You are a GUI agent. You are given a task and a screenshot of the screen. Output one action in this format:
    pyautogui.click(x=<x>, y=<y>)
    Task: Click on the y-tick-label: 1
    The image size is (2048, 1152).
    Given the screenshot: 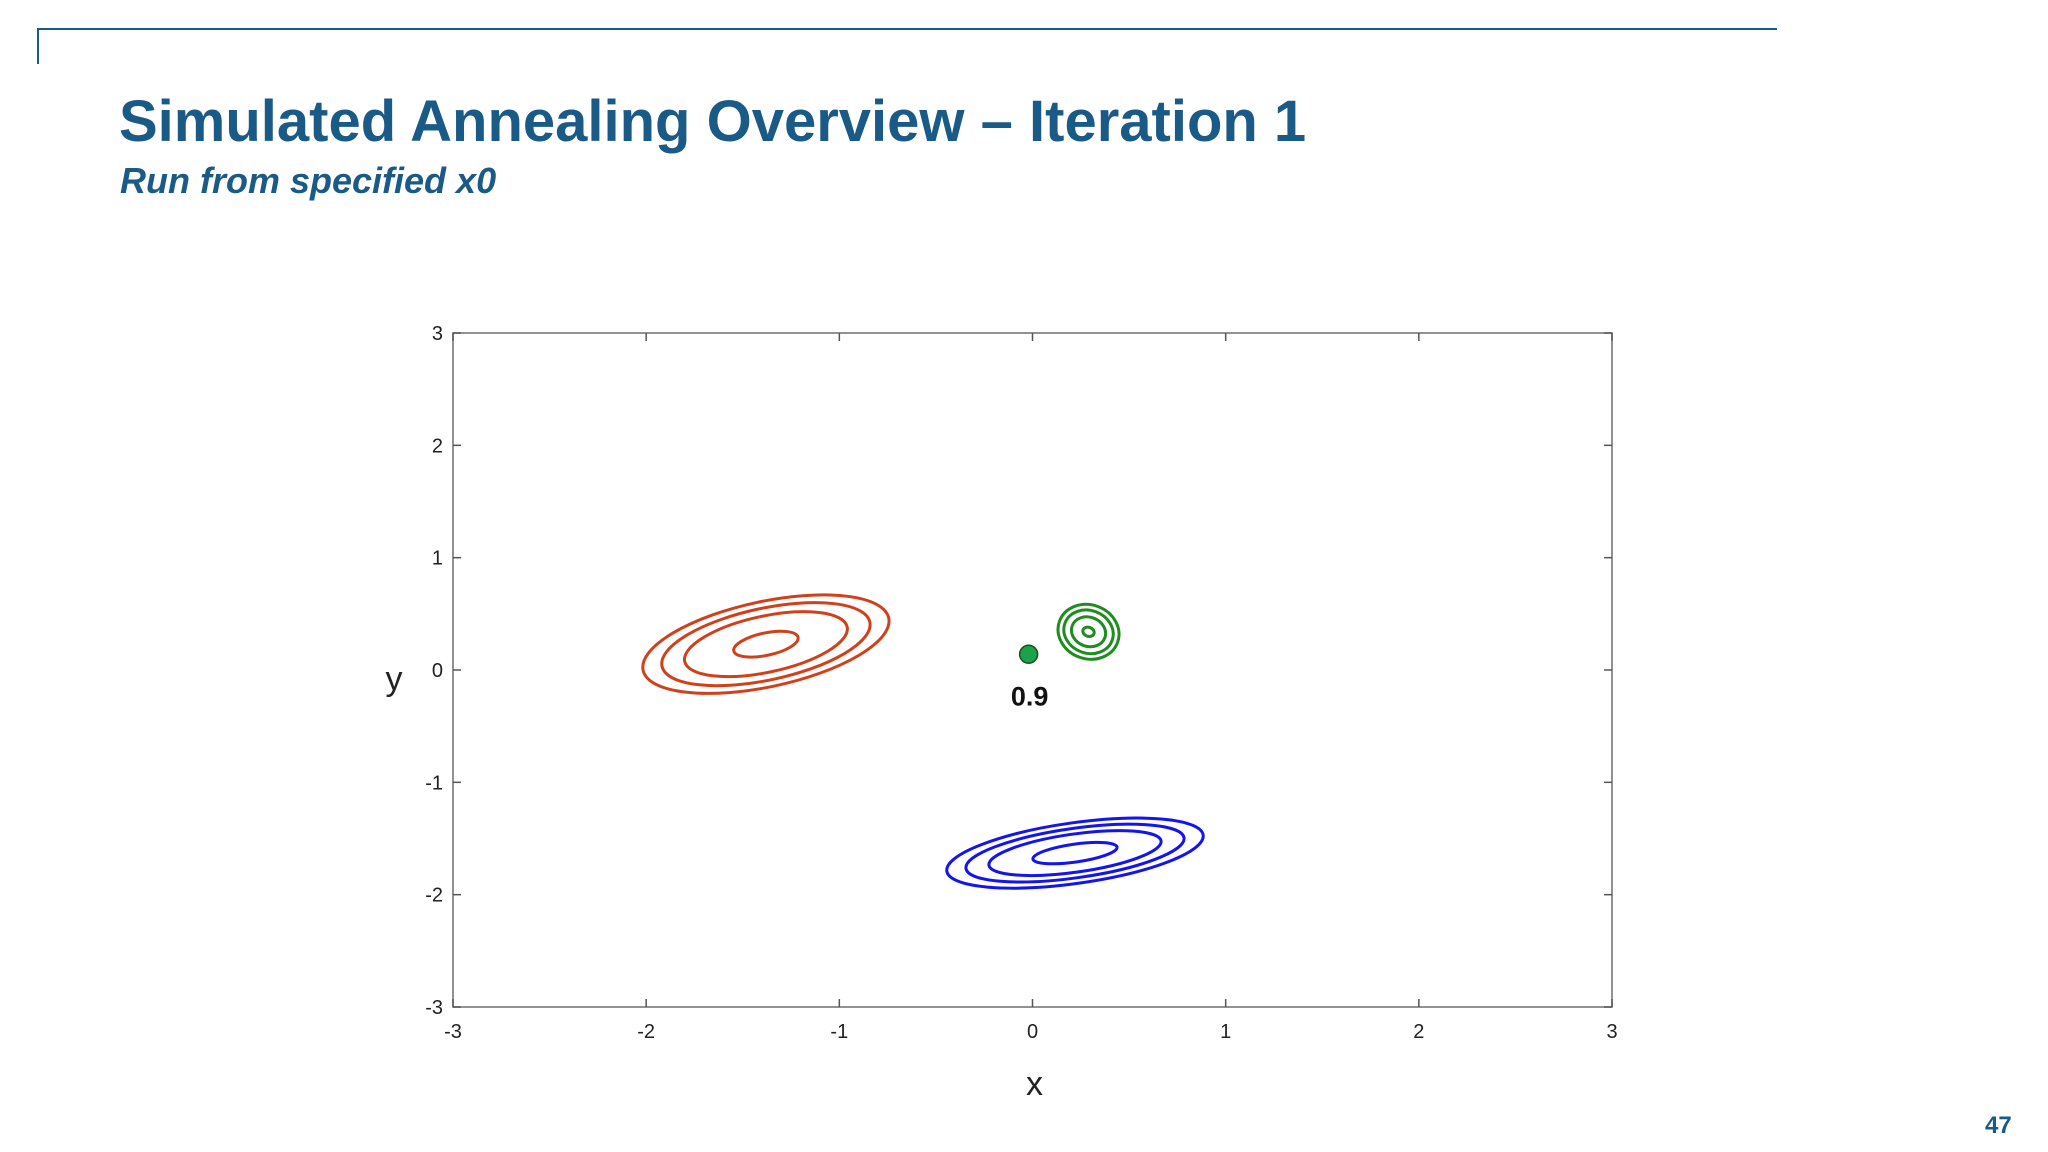 What is the action you would take?
    pyautogui.click(x=437, y=559)
    